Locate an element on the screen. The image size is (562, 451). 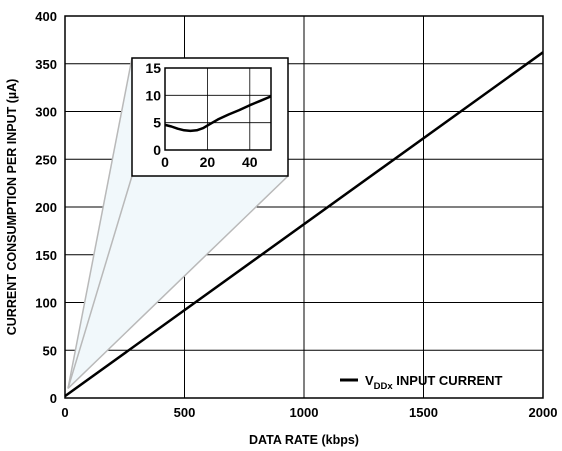
y-tick-label: 100 is located at coordinates (46, 303).